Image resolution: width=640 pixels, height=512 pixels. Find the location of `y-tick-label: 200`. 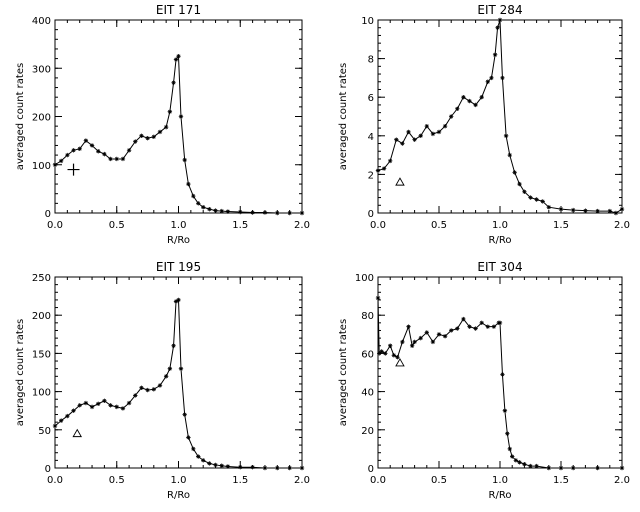

y-tick-label: 200 is located at coordinates (41, 316).